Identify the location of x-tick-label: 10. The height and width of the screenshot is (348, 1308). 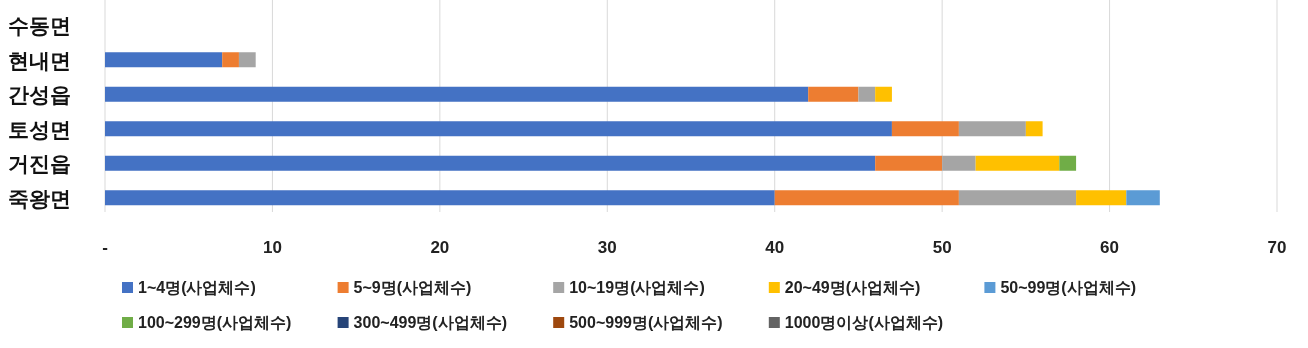
(272, 247).